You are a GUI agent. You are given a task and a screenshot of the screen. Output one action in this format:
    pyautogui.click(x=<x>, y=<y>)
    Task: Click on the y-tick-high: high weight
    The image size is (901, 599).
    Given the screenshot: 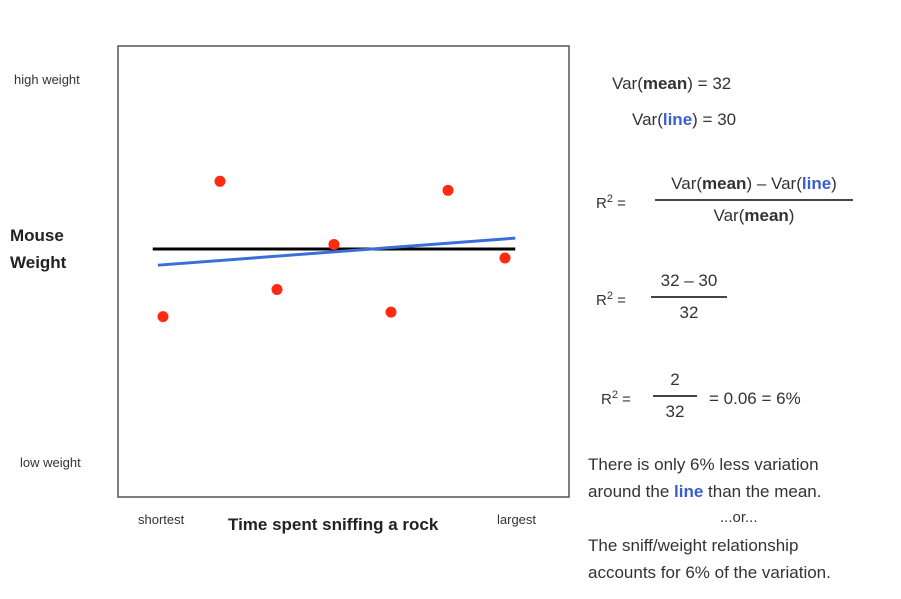 What is the action you would take?
    pyautogui.click(x=47, y=79)
    